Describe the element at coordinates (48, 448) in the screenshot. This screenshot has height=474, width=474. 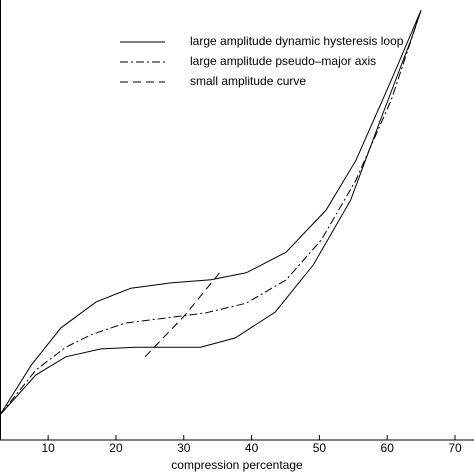
I see `x-tick-label: 10` at that location.